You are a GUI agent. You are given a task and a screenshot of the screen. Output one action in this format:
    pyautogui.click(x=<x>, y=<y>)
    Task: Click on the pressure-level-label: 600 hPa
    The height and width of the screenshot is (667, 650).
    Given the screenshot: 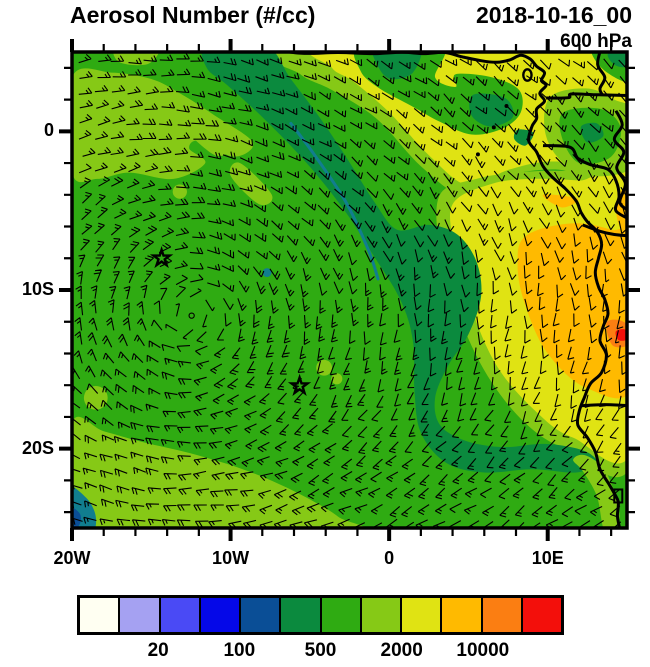 What is the action you would take?
    pyautogui.click(x=596, y=41)
    